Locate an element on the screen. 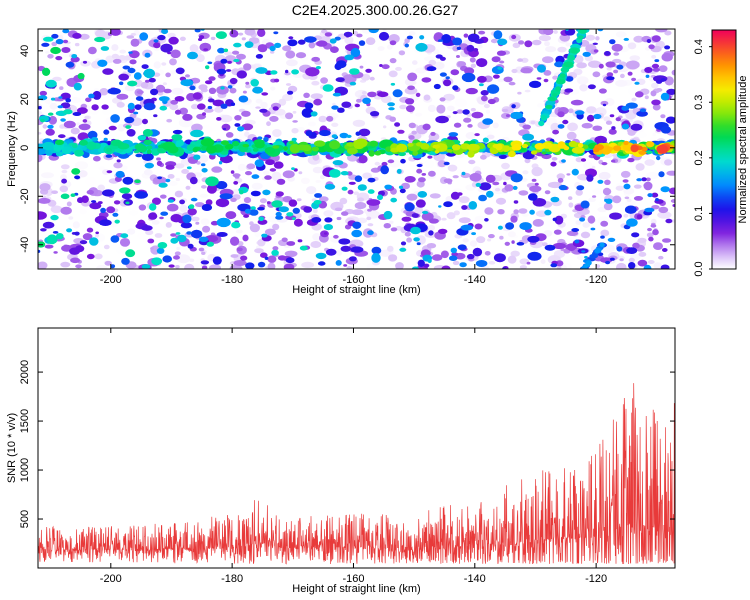 The height and width of the screenshot is (600, 750). heatmap-x-tick-label: -180 is located at coordinates (232, 280).